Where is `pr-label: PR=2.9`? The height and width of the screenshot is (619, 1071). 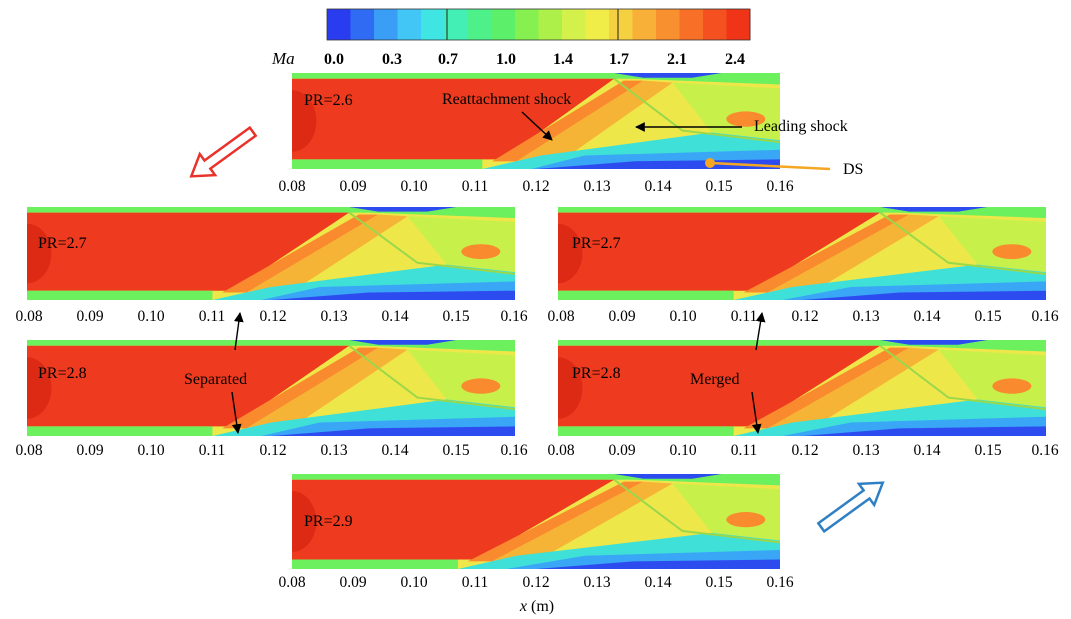 pr-label: PR=2.9 is located at coordinates (328, 521).